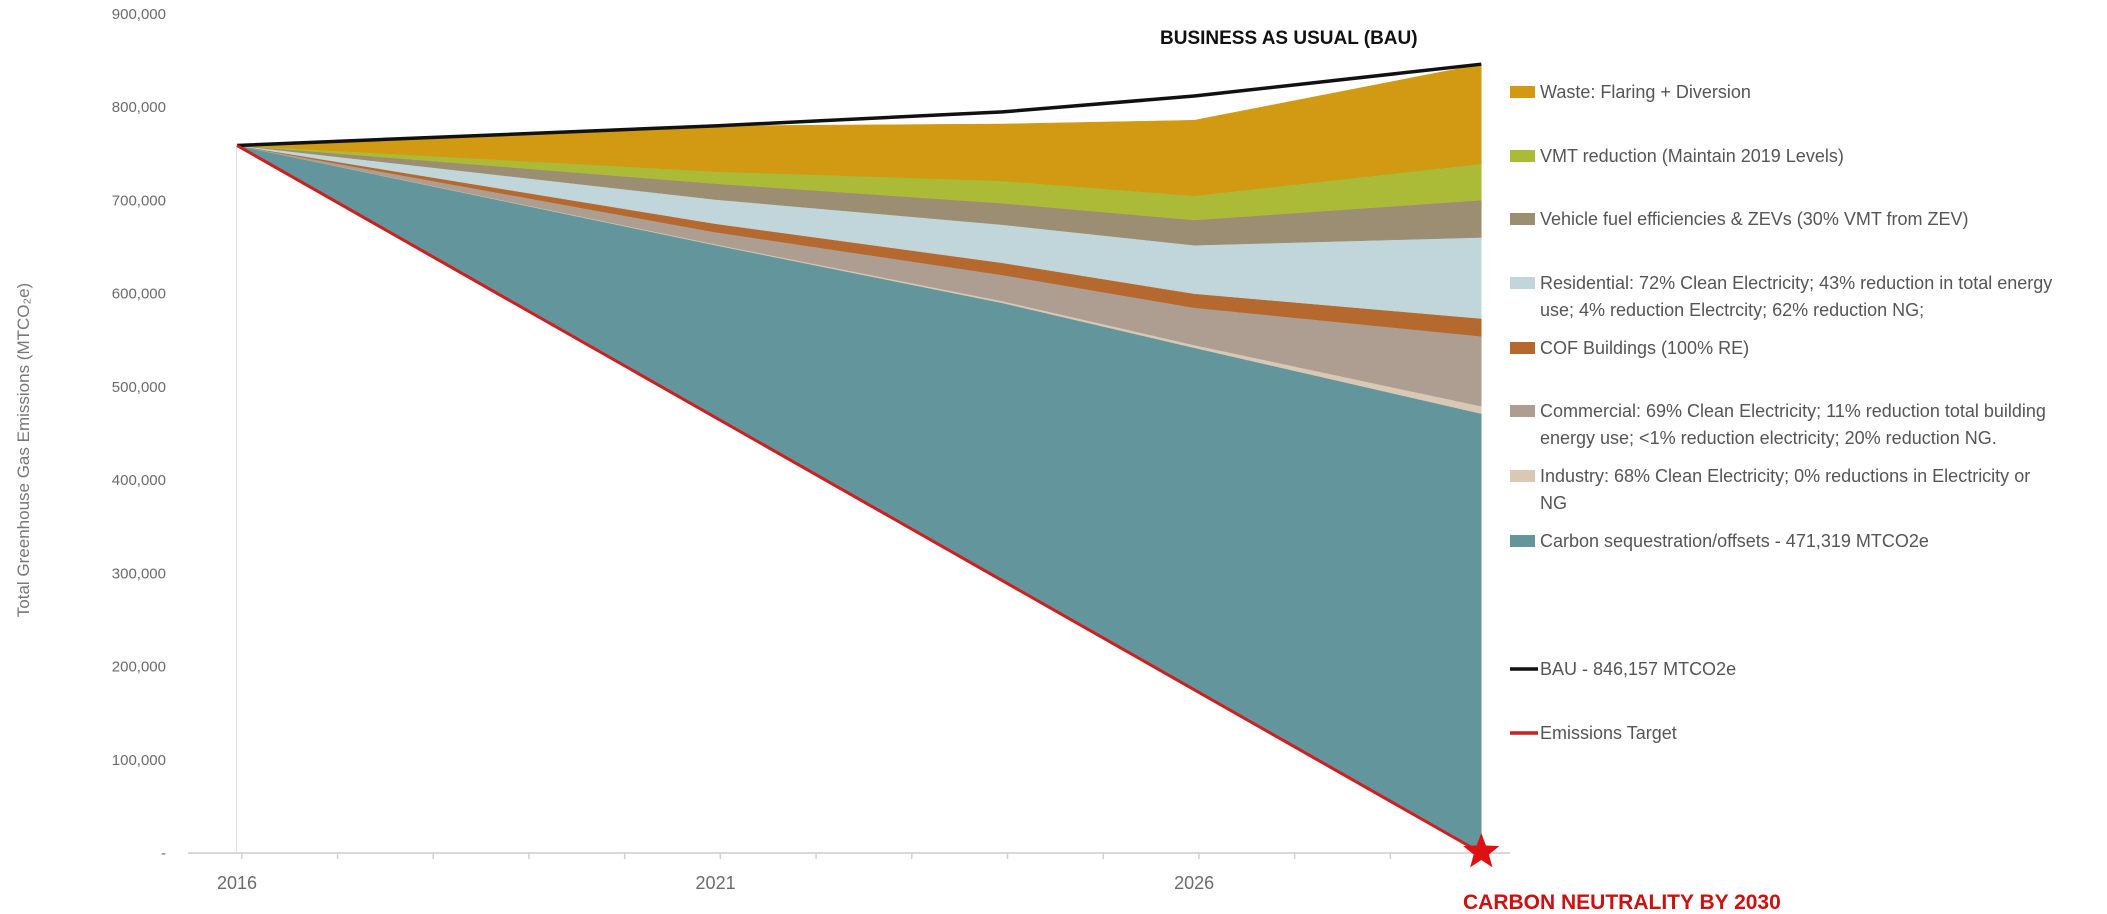  What do you see at coordinates (237, 883) in the screenshot?
I see `x-tick-label: 2016` at bounding box center [237, 883].